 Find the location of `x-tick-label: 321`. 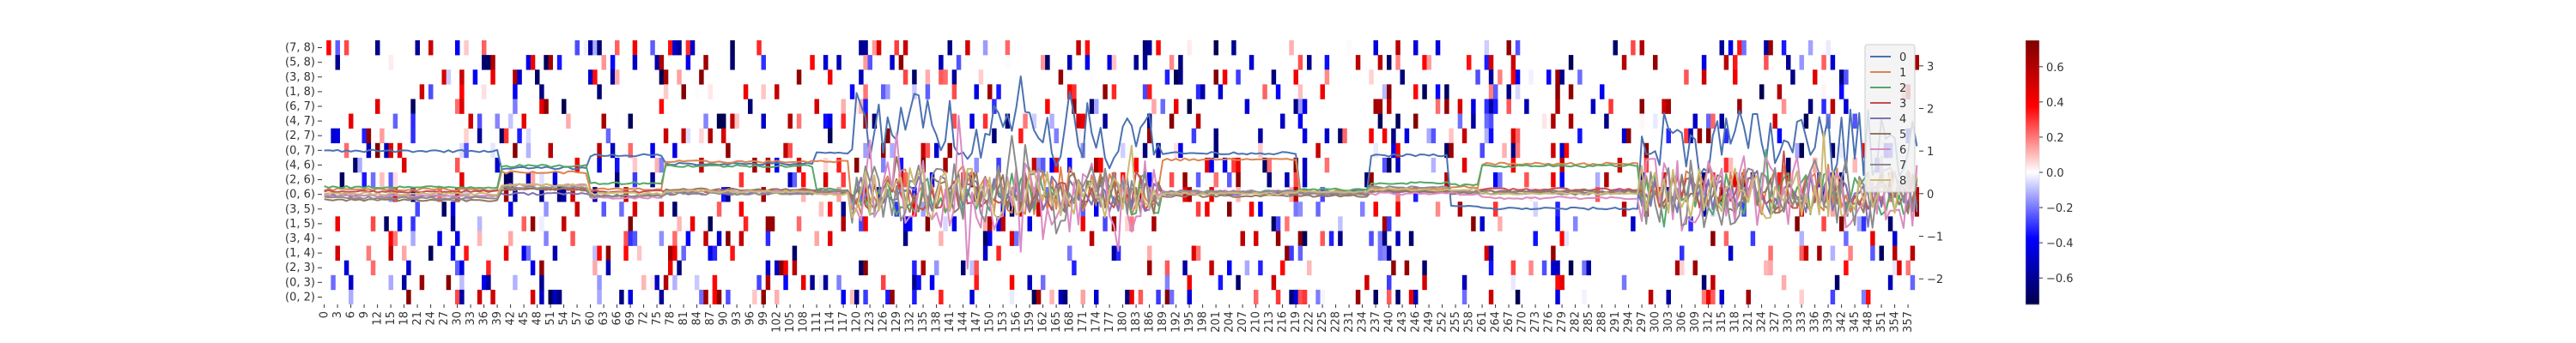

x-tick-label: 321 is located at coordinates (1748, 322).